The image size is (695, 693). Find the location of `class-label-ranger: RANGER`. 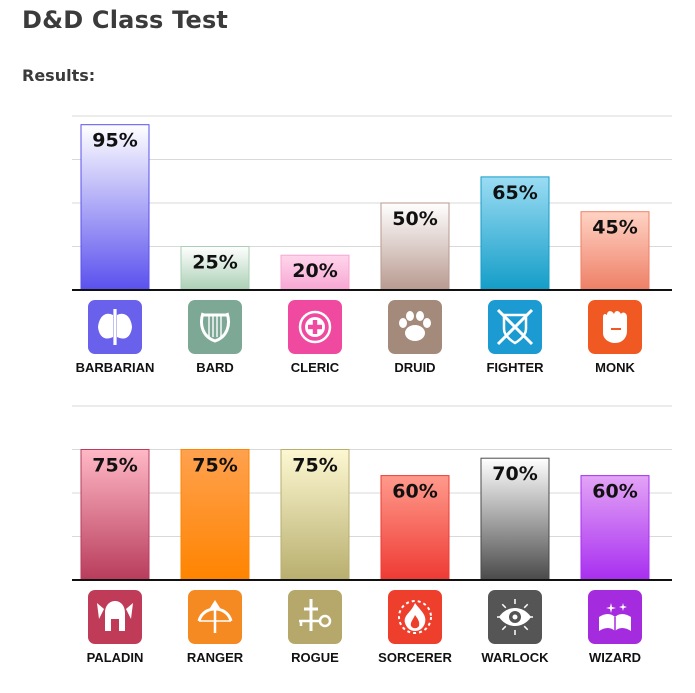

class-label-ranger: RANGER is located at coordinates (215, 657).